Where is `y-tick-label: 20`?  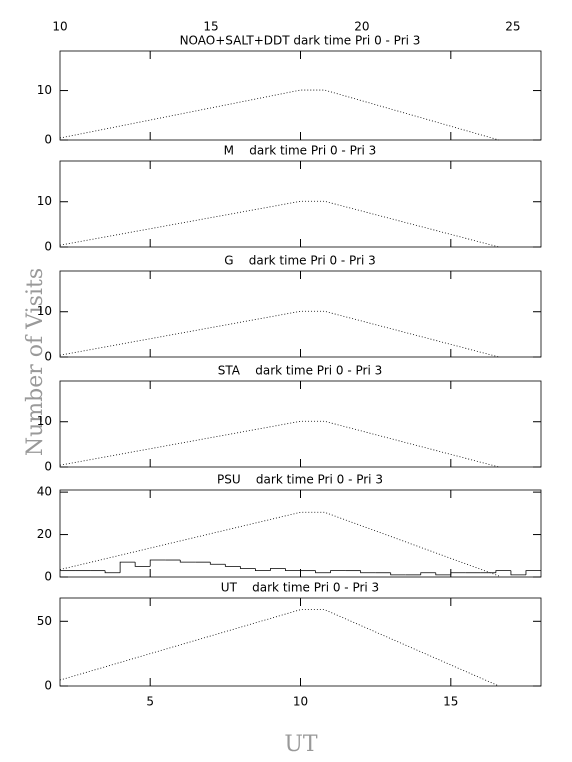
y-tick-label: 20 is located at coordinates (44, 534).